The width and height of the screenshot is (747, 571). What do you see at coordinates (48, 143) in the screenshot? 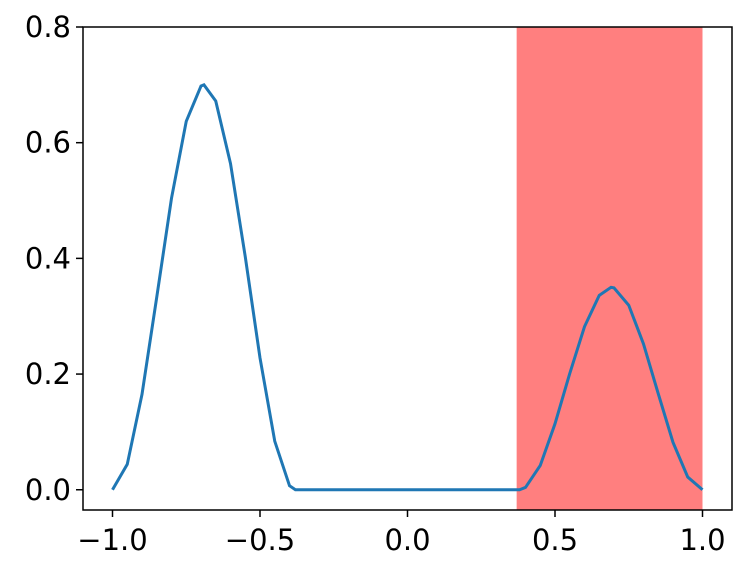
I see `y-tick-label: 0.6` at bounding box center [48, 143].